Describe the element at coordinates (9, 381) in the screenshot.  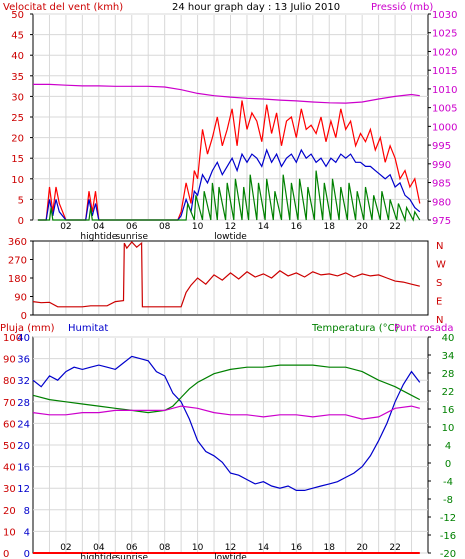
I see `rain-tick-label: 80` at that location.